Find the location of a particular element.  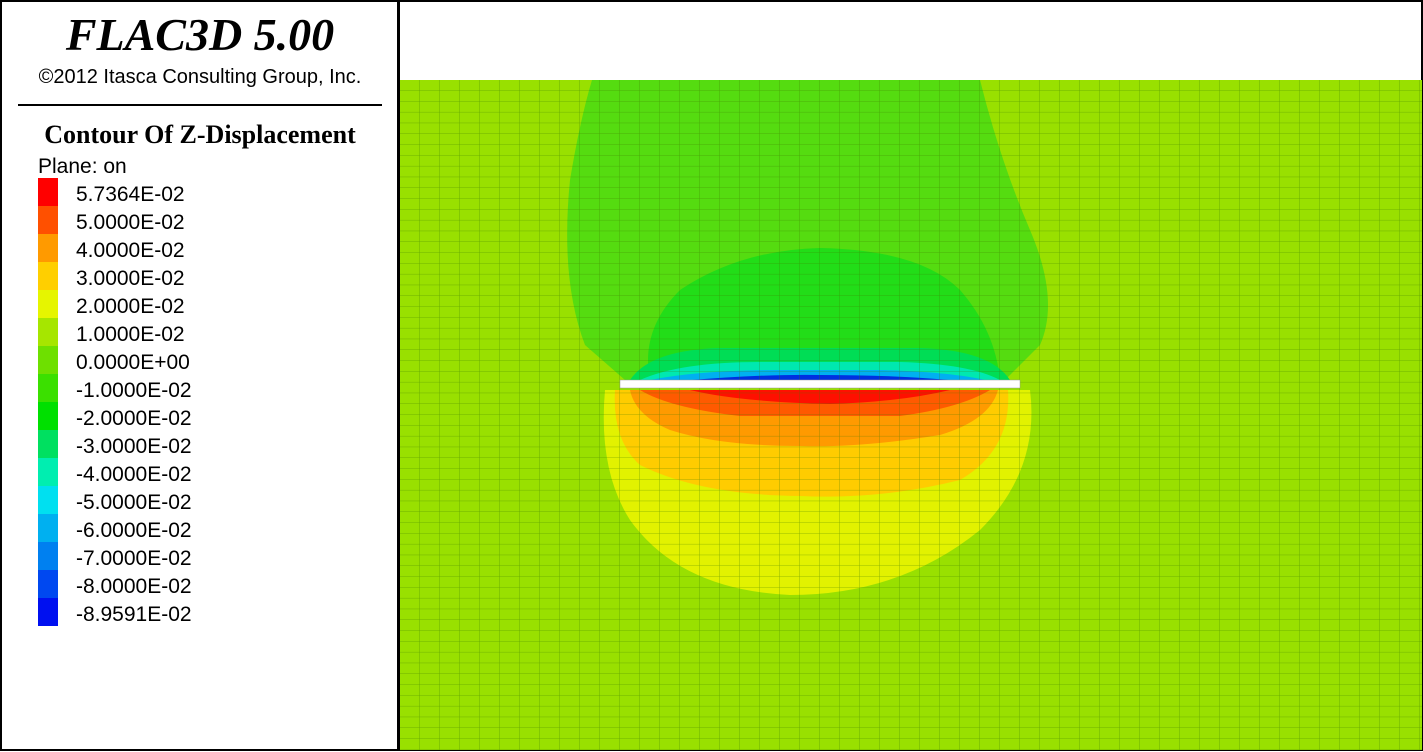

legend-label: 4.0000E-02 is located at coordinates (130, 250).